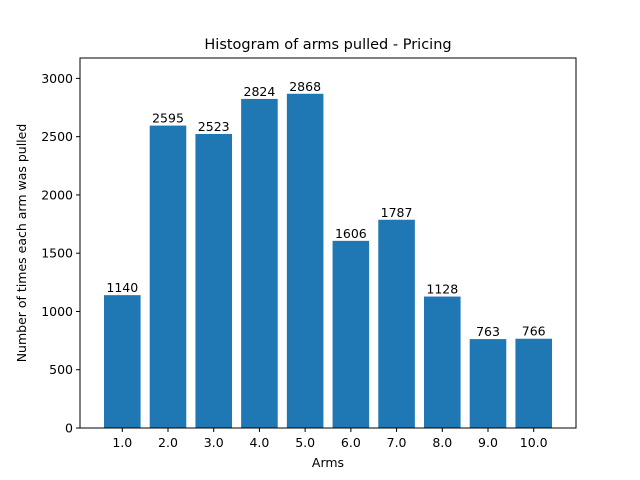 The width and height of the screenshot is (640, 480). I want to click on x-tick-label-4.0: 4.0, so click(259, 442).